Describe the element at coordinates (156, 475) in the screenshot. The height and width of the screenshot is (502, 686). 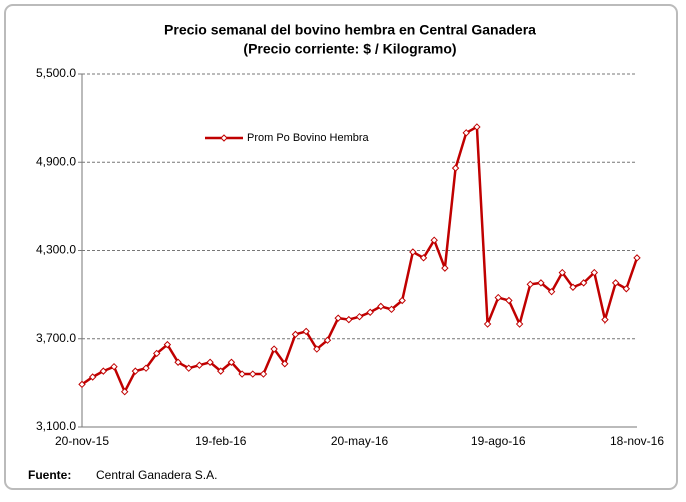
I see `source: Central Ganadera S.A.` at that location.